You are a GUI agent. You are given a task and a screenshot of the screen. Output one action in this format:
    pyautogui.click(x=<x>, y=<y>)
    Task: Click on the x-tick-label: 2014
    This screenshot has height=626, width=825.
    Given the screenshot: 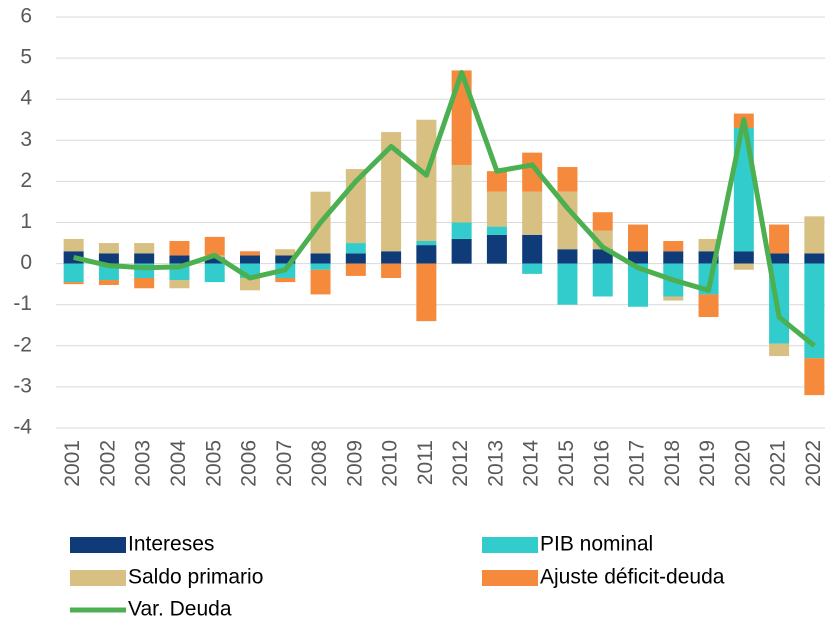 What is the action you would take?
    pyautogui.click(x=531, y=463)
    